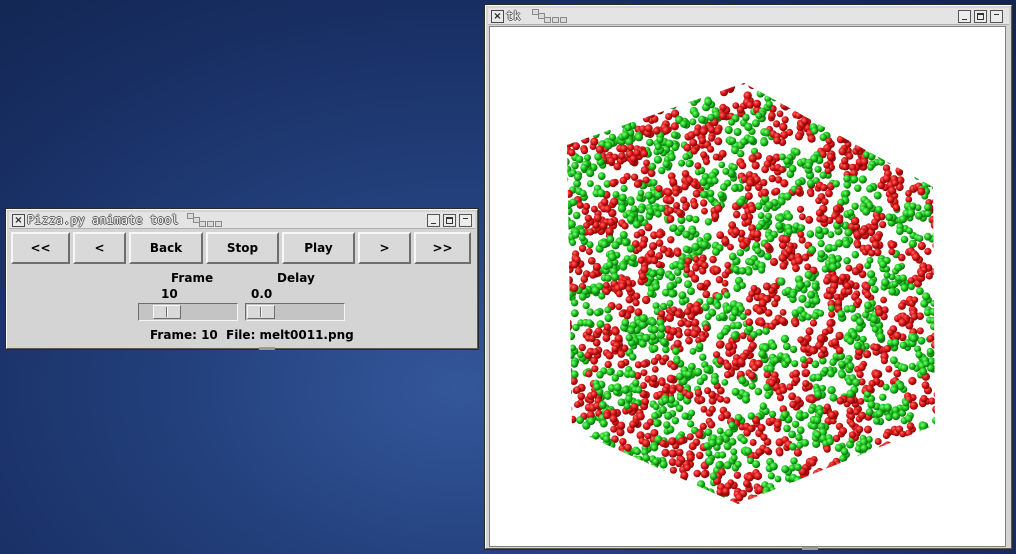  Describe the element at coordinates (442, 248) in the screenshot. I see `last-frame-button: >>` at that location.